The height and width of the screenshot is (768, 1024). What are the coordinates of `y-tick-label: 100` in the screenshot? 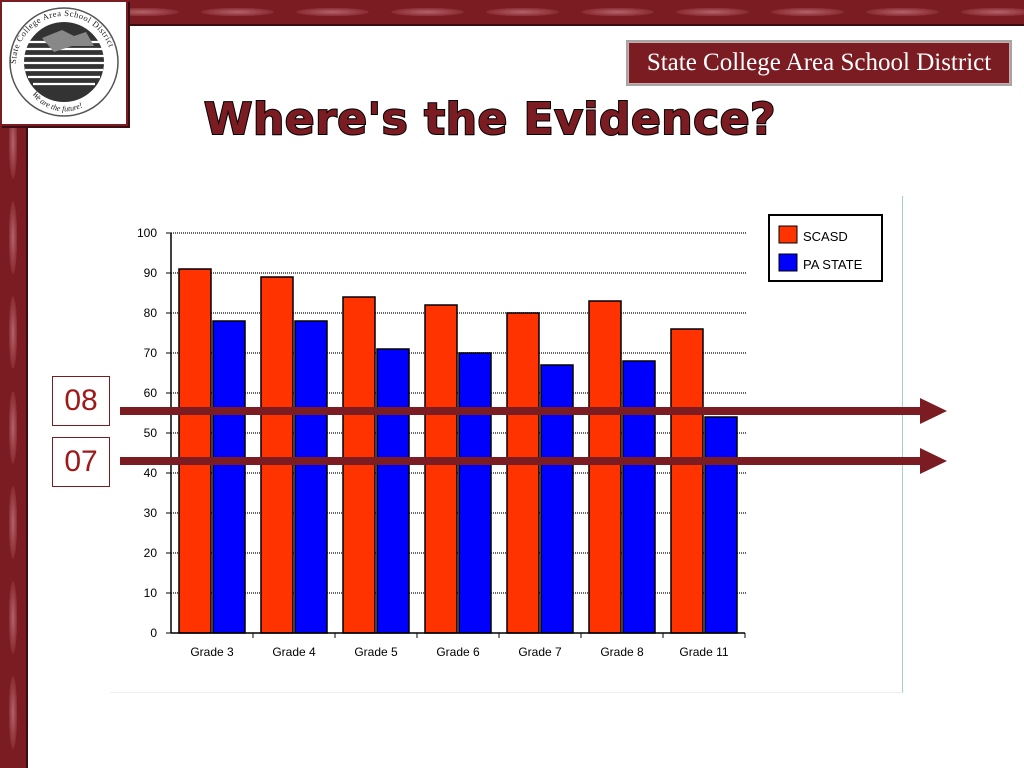 It's located at (147, 233).